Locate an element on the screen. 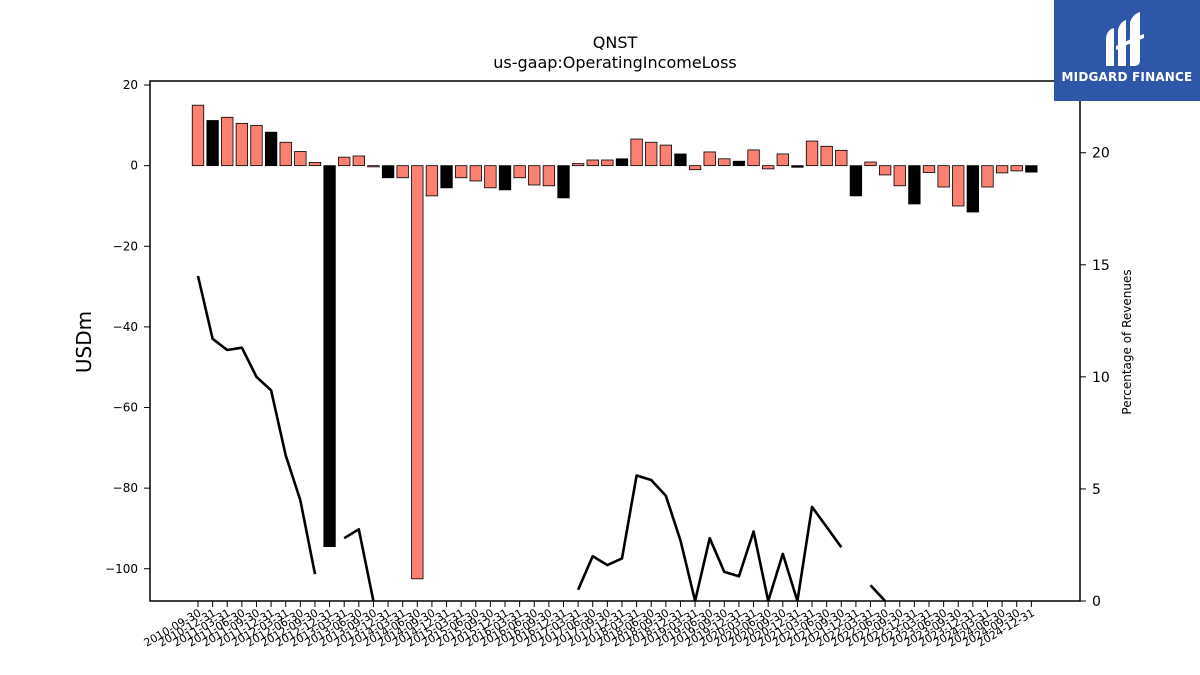 The height and width of the screenshot is (675, 1200). logo-text: MIDGARD FINANCE is located at coordinates (1127, 77).